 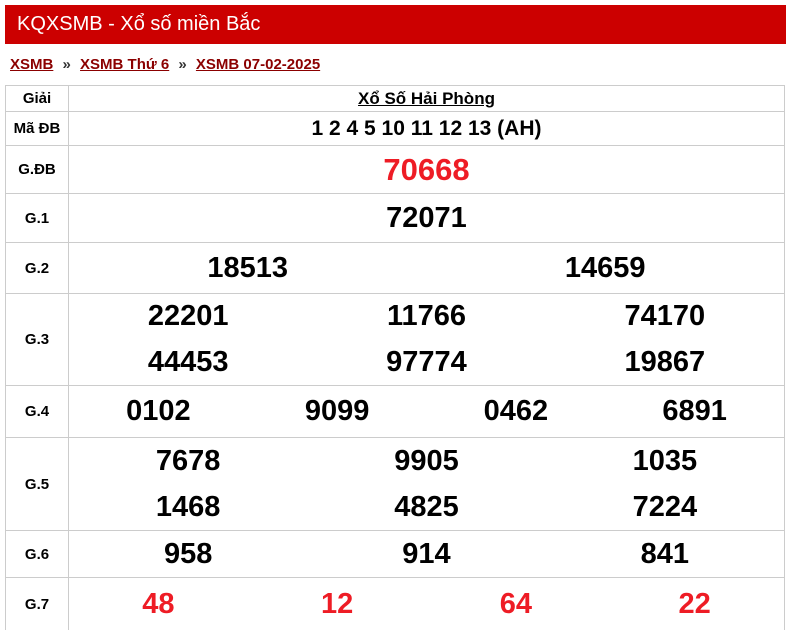 What do you see at coordinates (665, 506) in the screenshot?
I see `prize-number: 7224` at bounding box center [665, 506].